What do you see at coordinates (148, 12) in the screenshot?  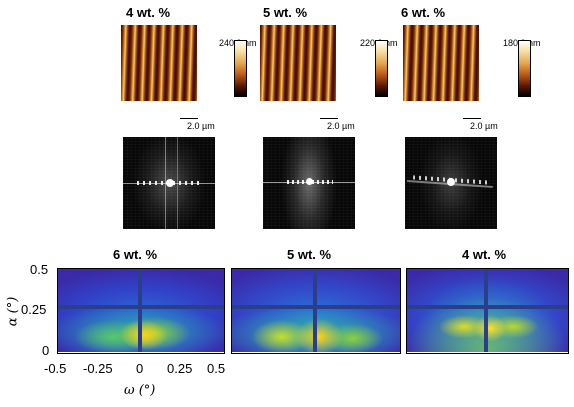 I see `afm-title-1: 4 wt. %` at bounding box center [148, 12].